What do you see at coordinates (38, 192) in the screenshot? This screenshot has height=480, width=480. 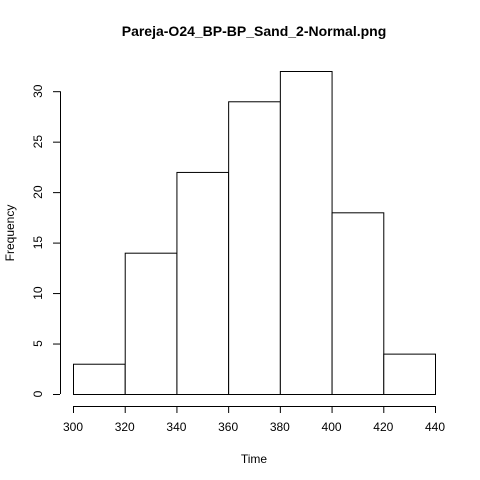 I see `y-tick-label: 20` at bounding box center [38, 192].